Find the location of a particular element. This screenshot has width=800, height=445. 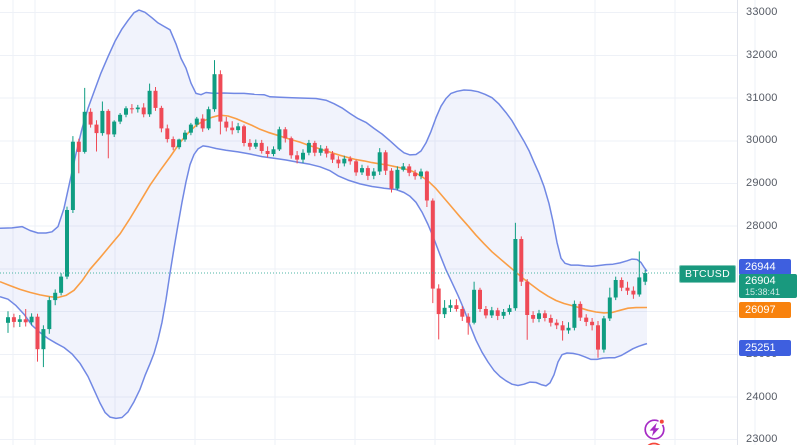

clipped-red-circle-icon is located at coordinates (654, 443).